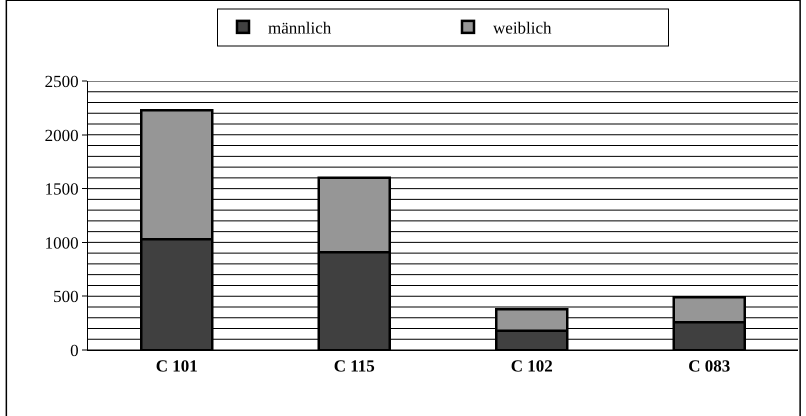  Describe the element at coordinates (531, 366) in the screenshot. I see `x-tick-label: C 102` at that location.